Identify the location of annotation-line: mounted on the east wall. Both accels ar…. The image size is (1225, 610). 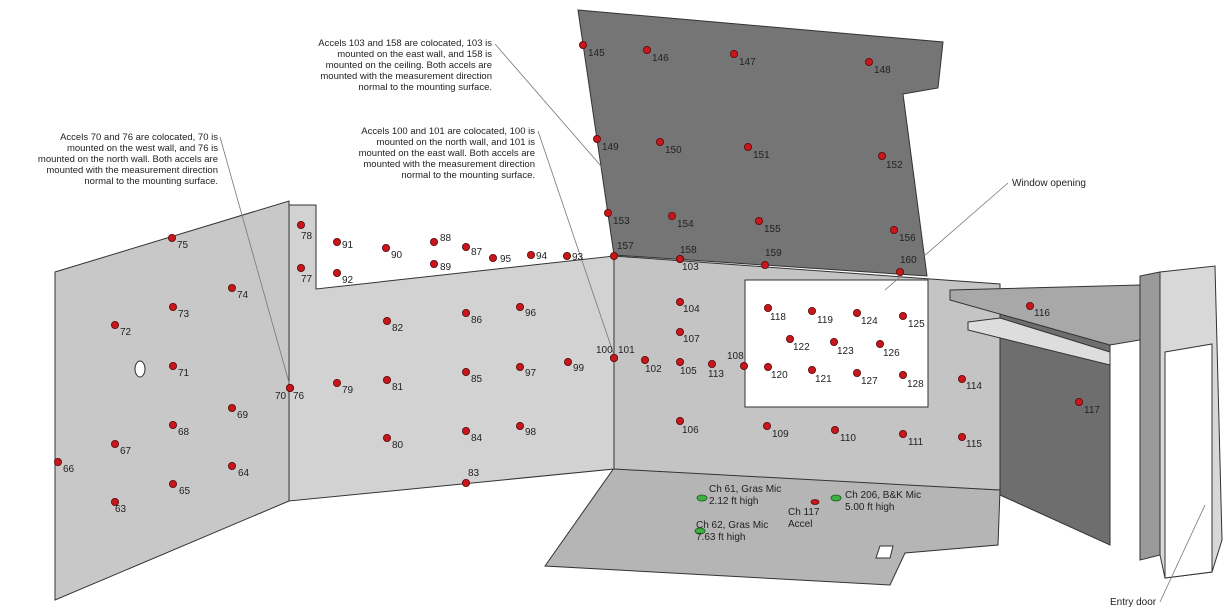
(447, 153).